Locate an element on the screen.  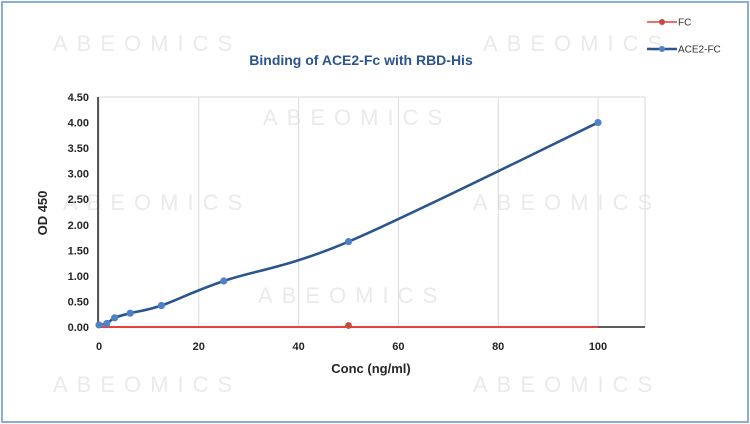
legend-item-ace2-fc: ACE2-FC is located at coordinates (684, 50).